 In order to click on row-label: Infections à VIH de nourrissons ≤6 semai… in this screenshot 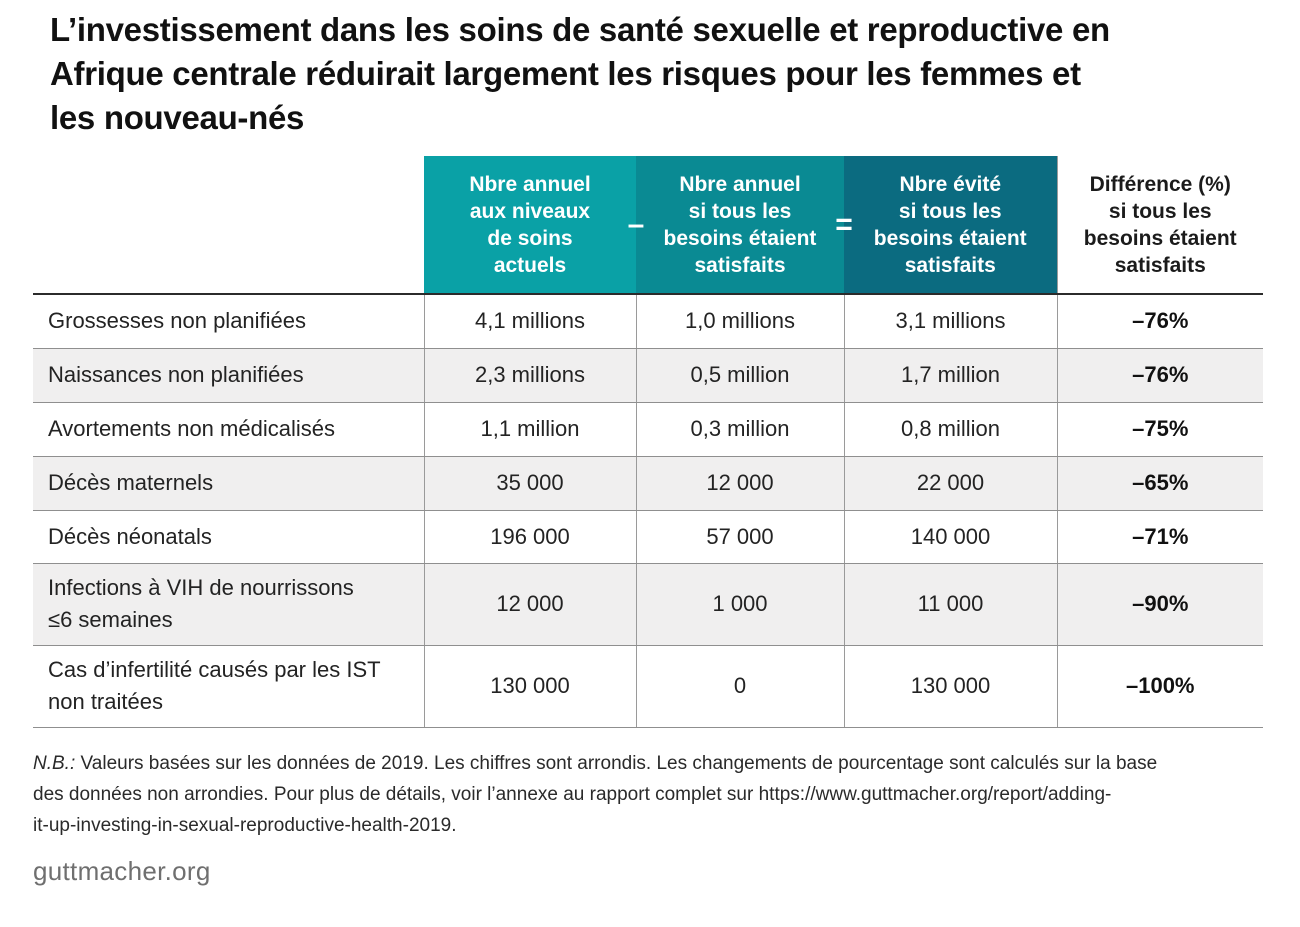, I will do `click(228, 604)`.